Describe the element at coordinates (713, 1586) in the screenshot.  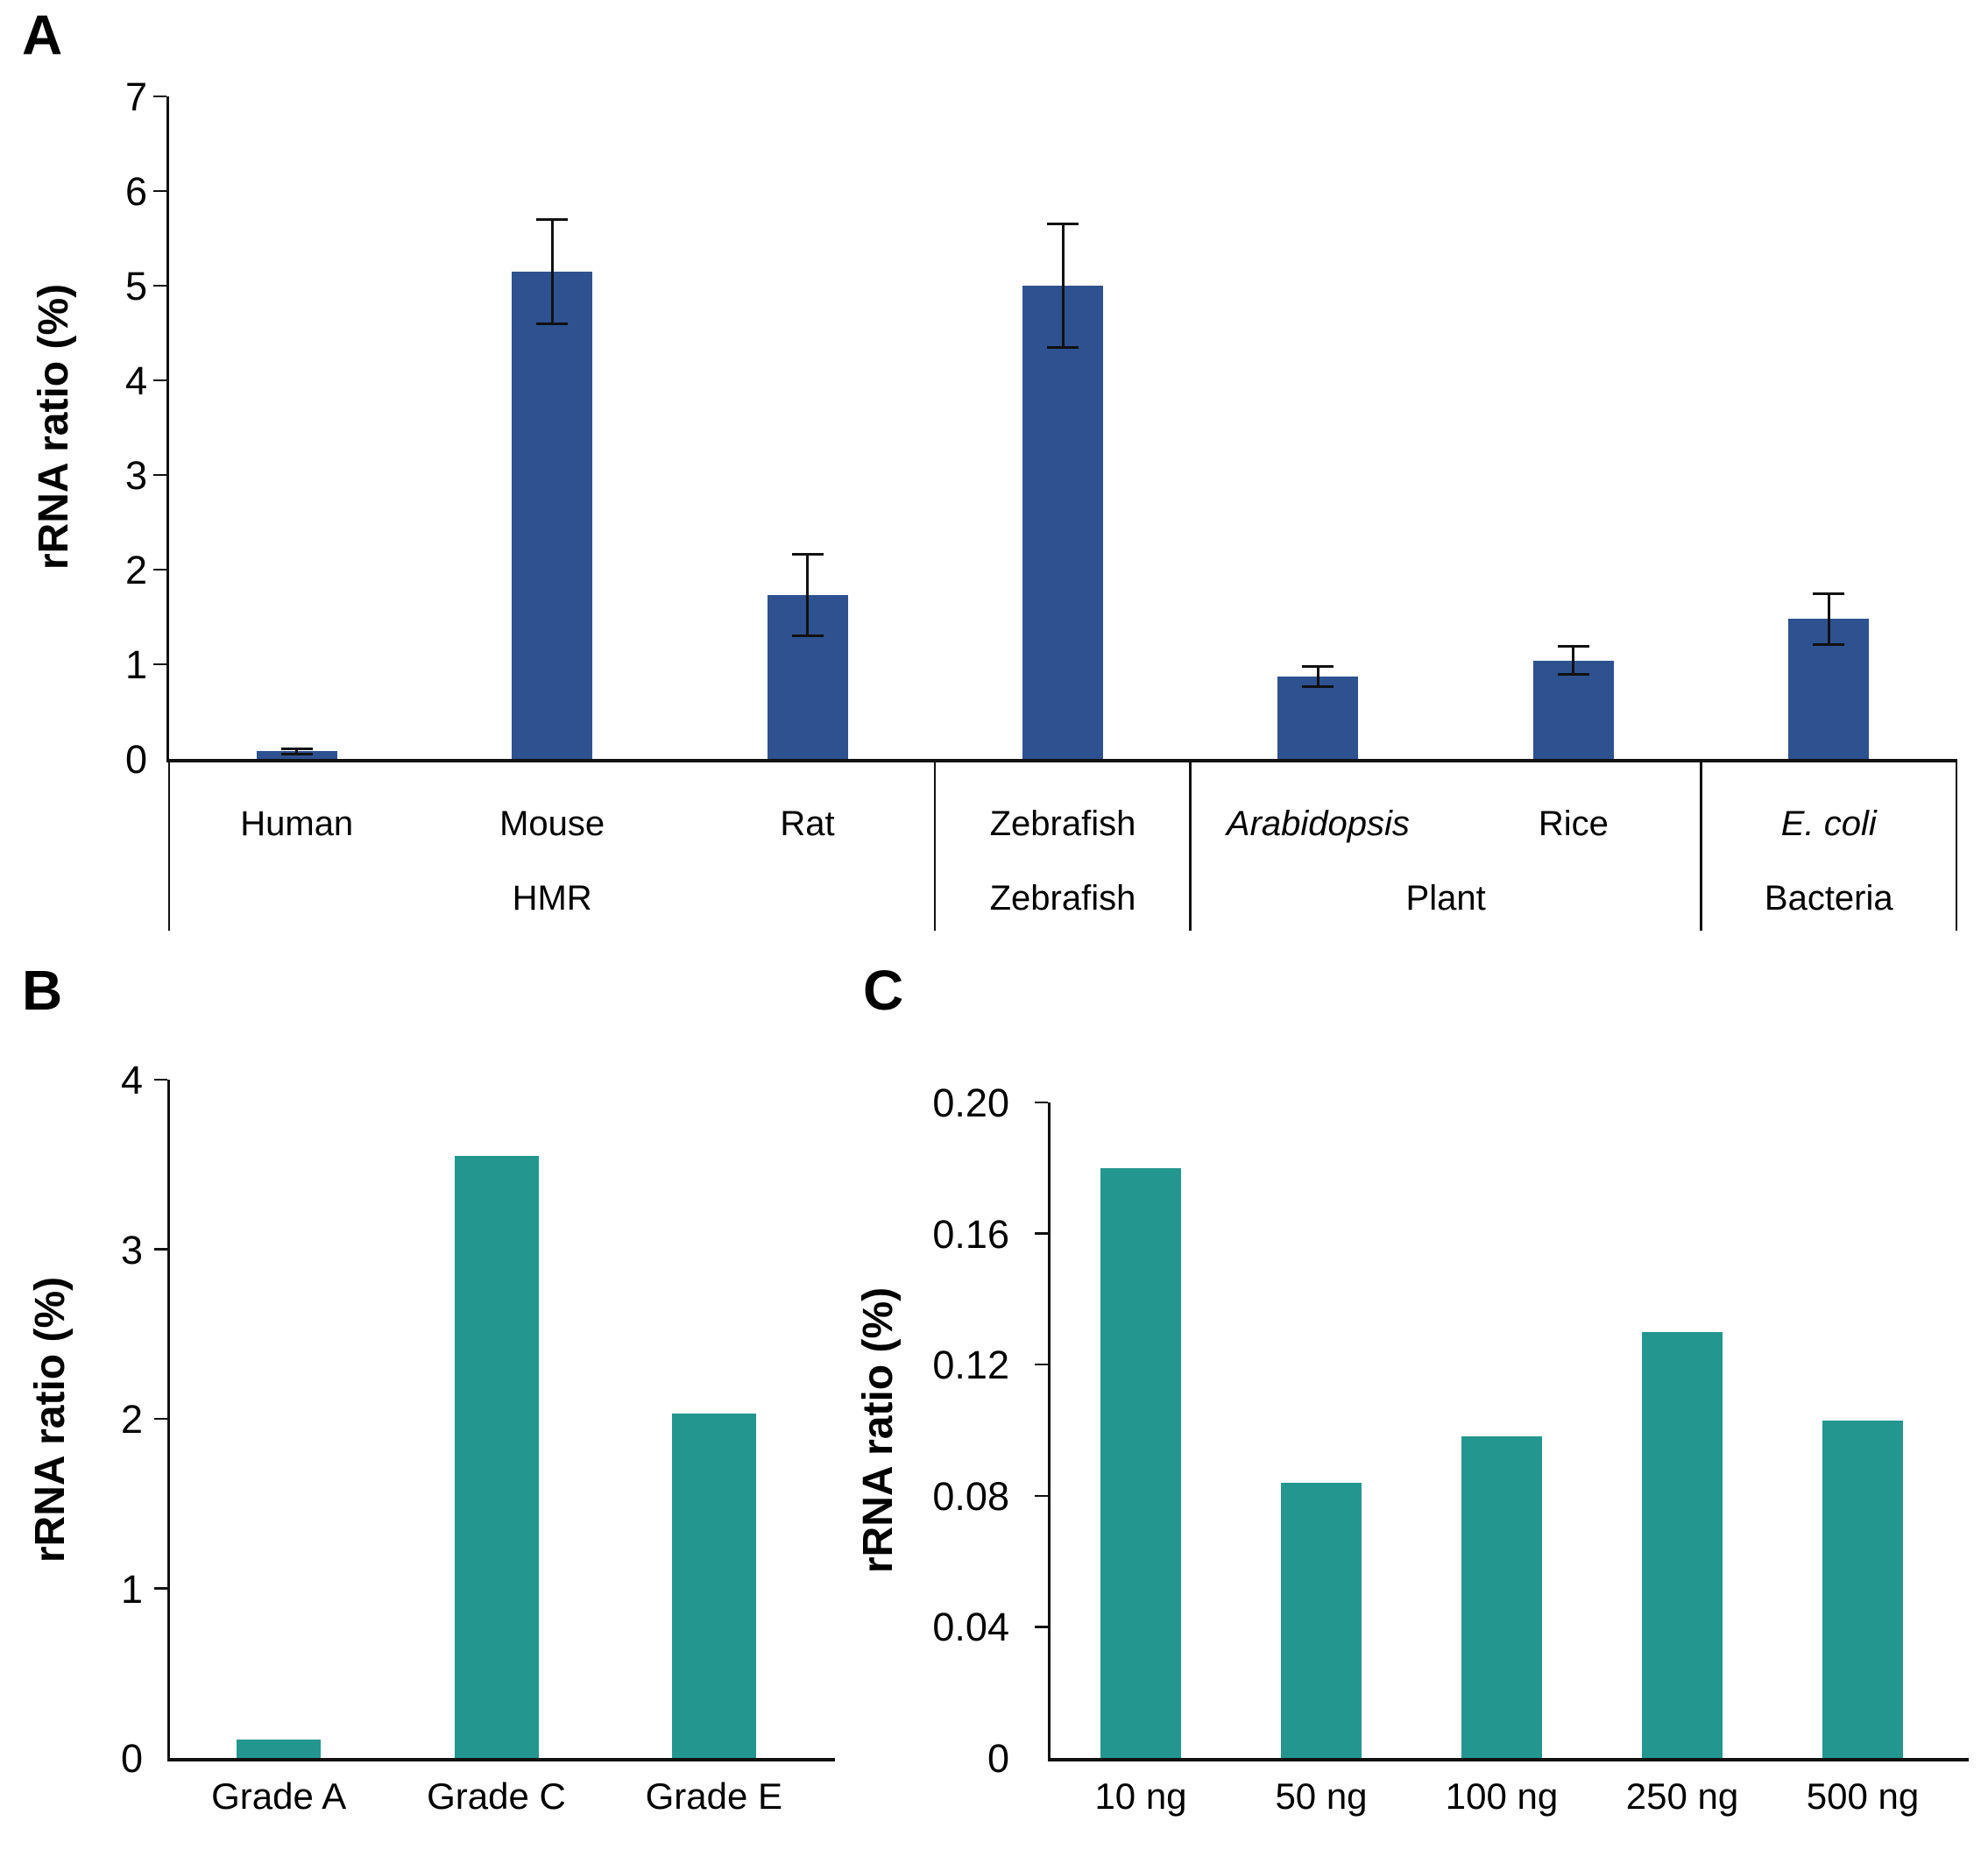
I see `bar-grade-e` at that location.